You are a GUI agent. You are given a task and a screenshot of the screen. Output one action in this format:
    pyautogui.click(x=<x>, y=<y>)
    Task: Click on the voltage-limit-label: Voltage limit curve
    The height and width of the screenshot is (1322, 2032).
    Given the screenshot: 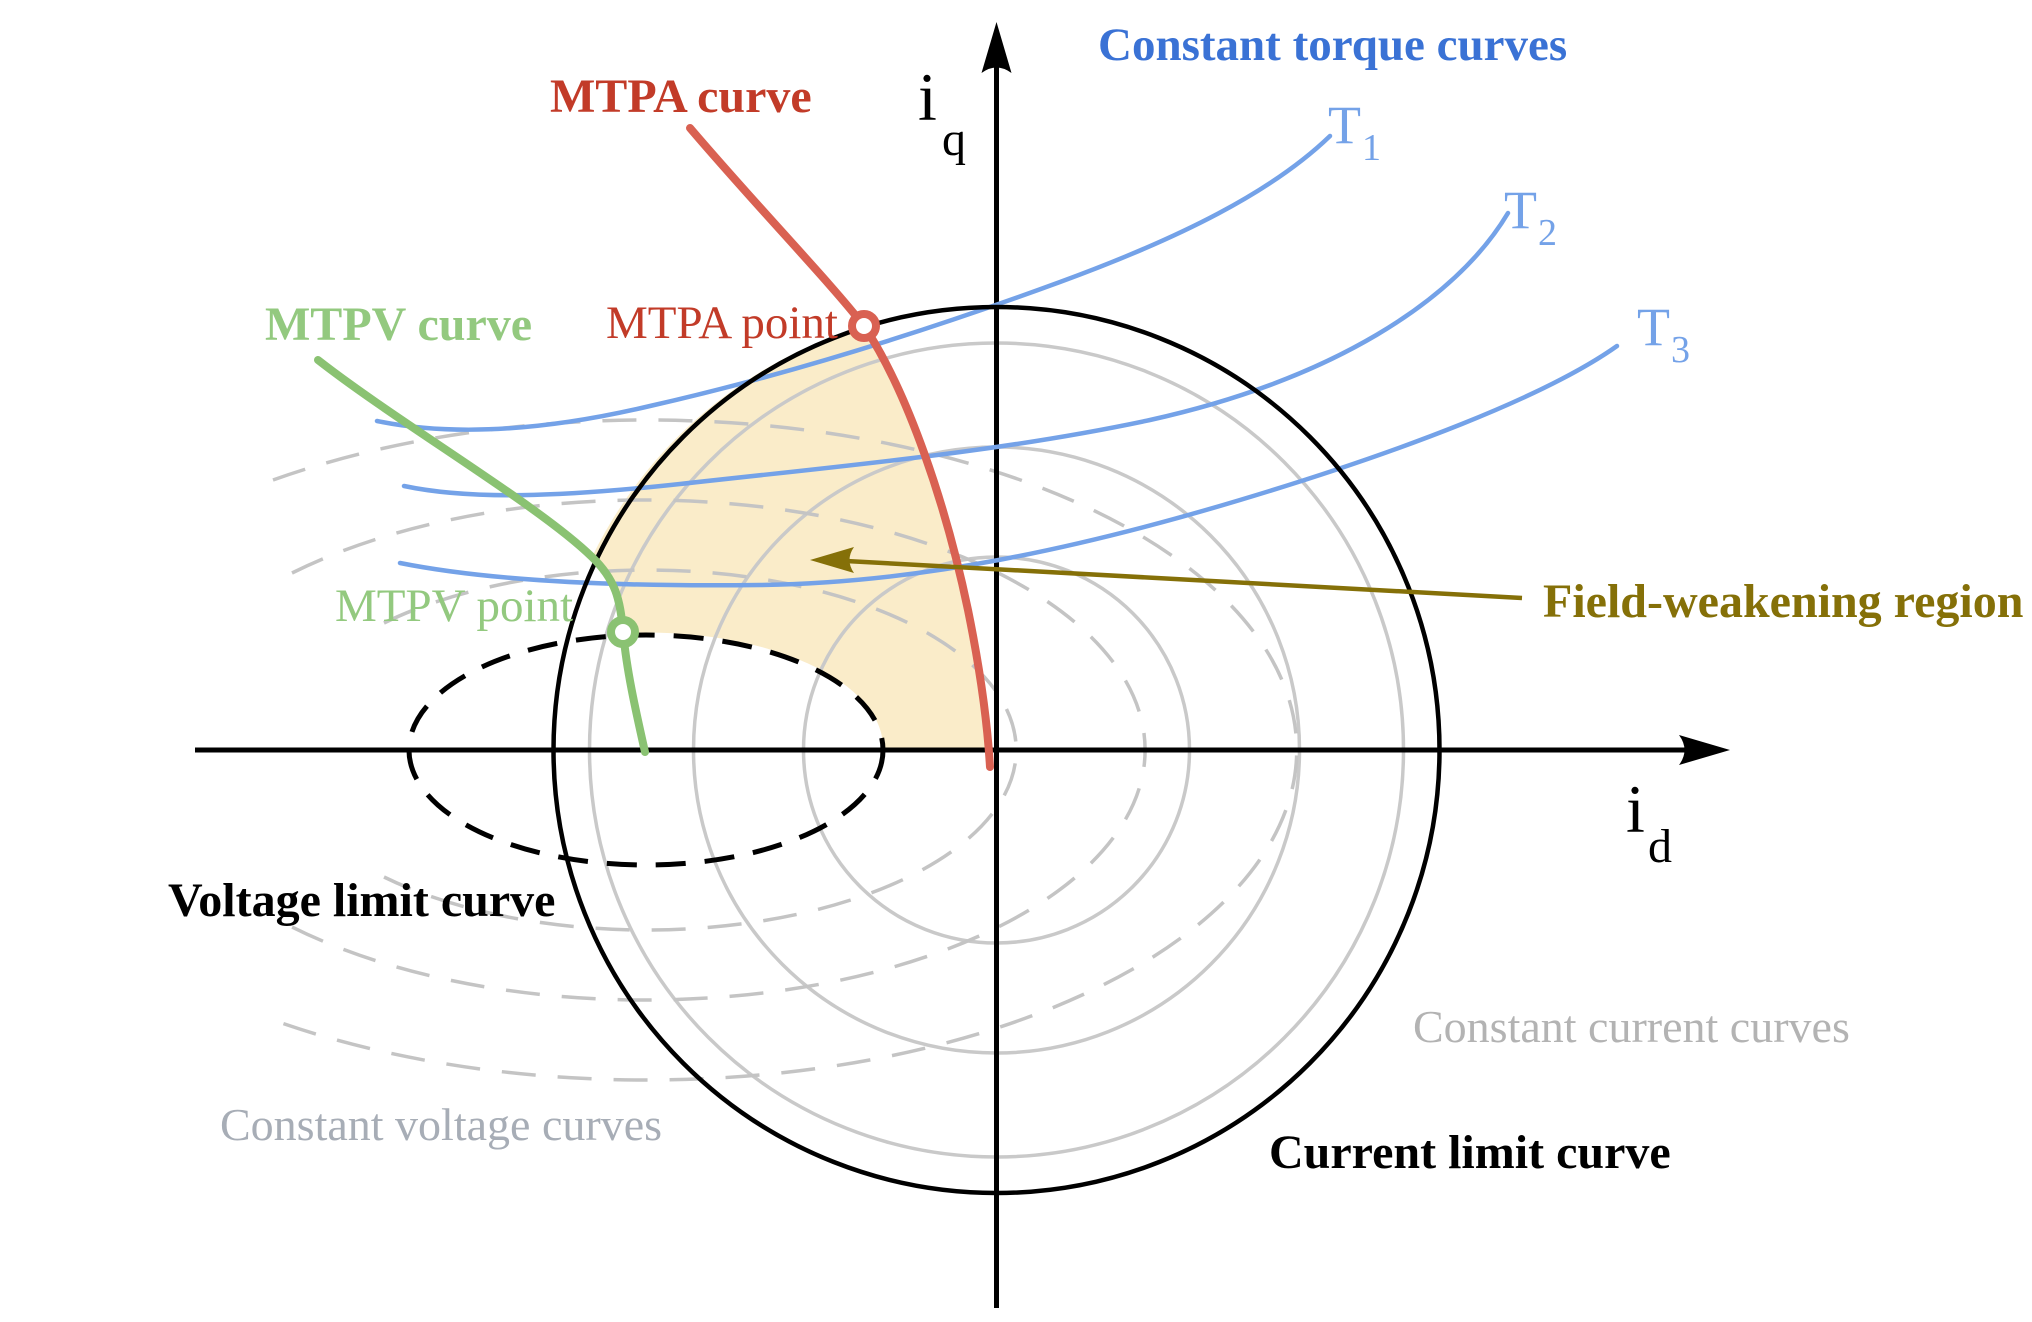 What is the action you would take?
    pyautogui.click(x=361, y=900)
    